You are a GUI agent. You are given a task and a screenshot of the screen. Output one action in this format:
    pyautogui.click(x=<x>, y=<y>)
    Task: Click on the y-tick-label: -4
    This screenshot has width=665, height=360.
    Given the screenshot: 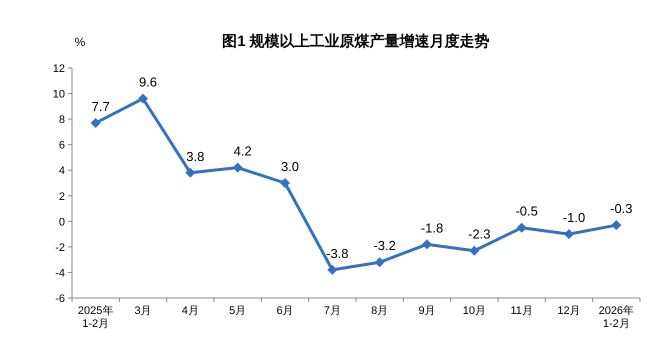 What is the action you would take?
    pyautogui.click(x=60, y=273)
    